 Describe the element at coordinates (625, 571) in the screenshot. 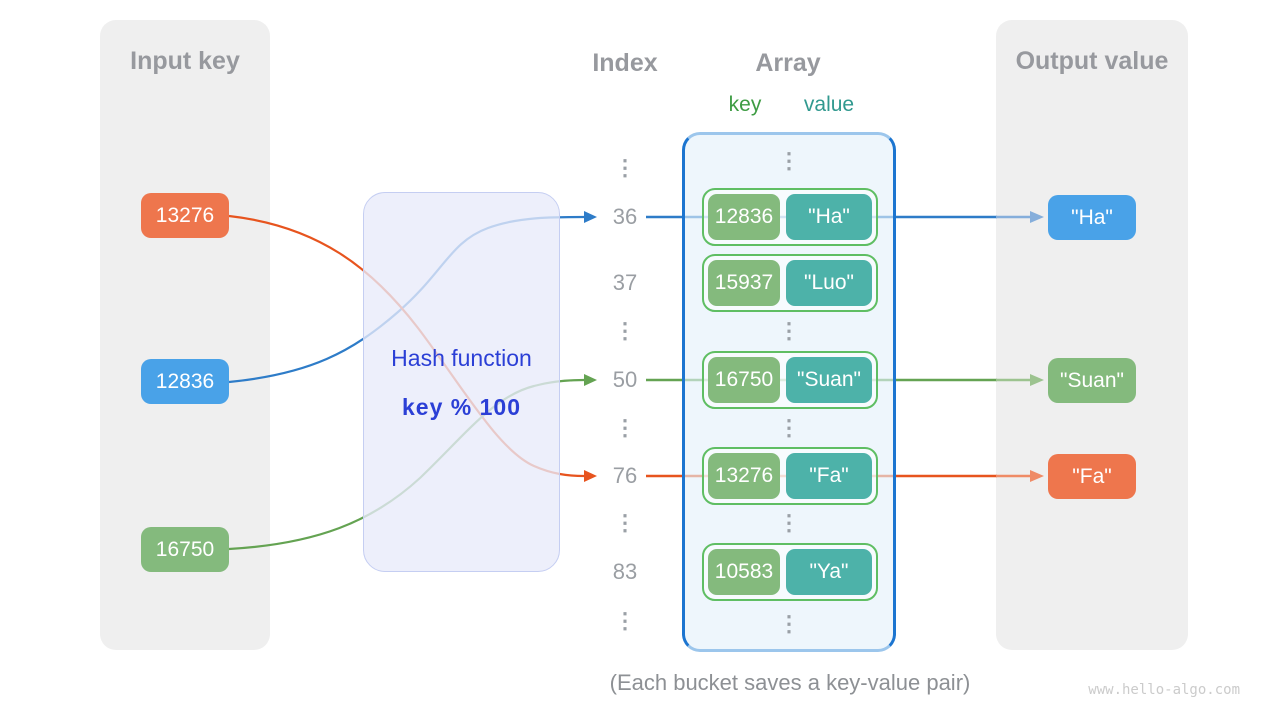

I see `index-83: 83` at that location.